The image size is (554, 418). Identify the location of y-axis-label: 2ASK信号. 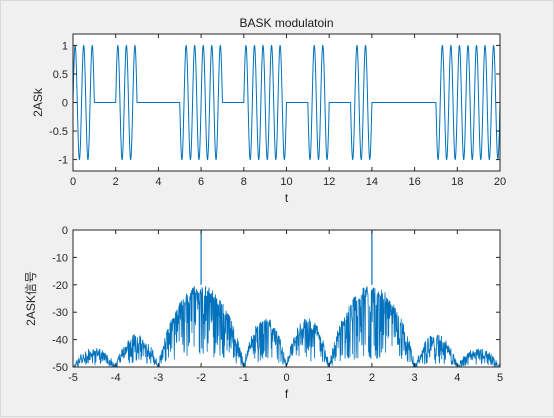
(31, 298).